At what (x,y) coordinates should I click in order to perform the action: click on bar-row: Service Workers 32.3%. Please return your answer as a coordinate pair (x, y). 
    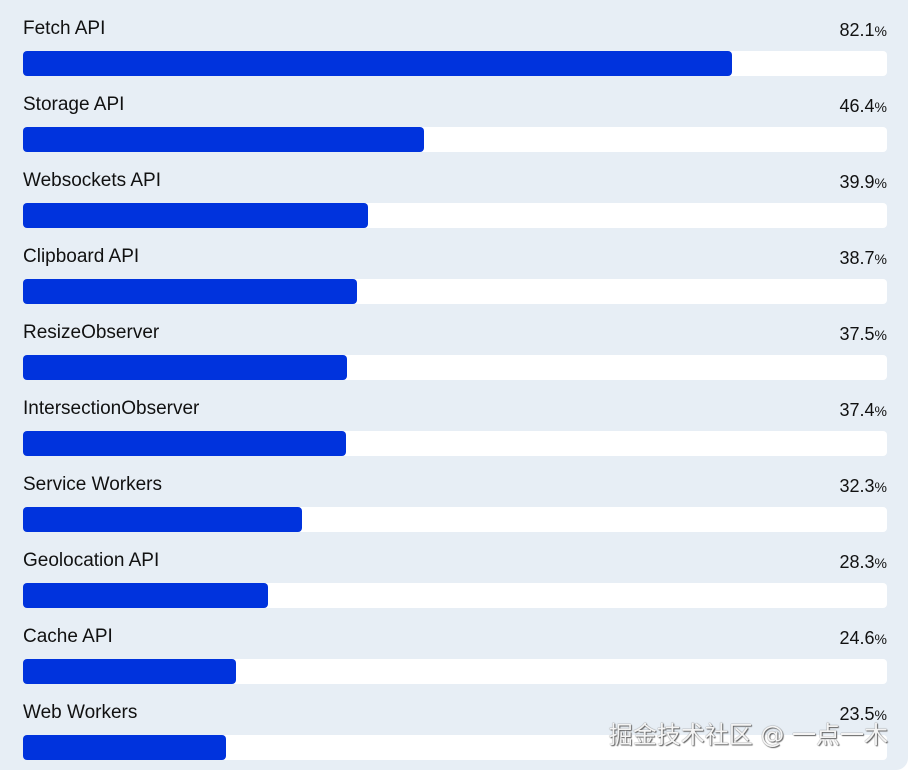
    Looking at the image, I should click on (455, 504).